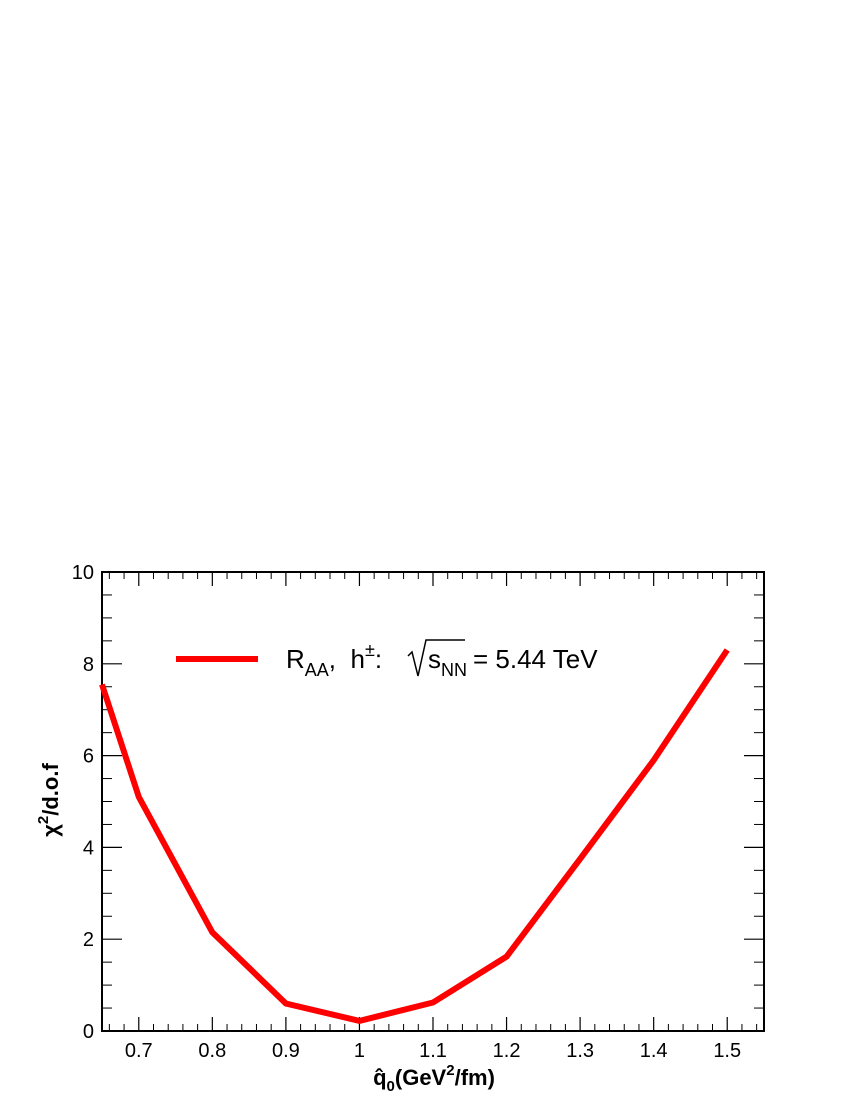 Image resolution: width=850 pixels, height=1100 pixels. What do you see at coordinates (88, 848) in the screenshot?
I see `y-tick-label: 4` at bounding box center [88, 848].